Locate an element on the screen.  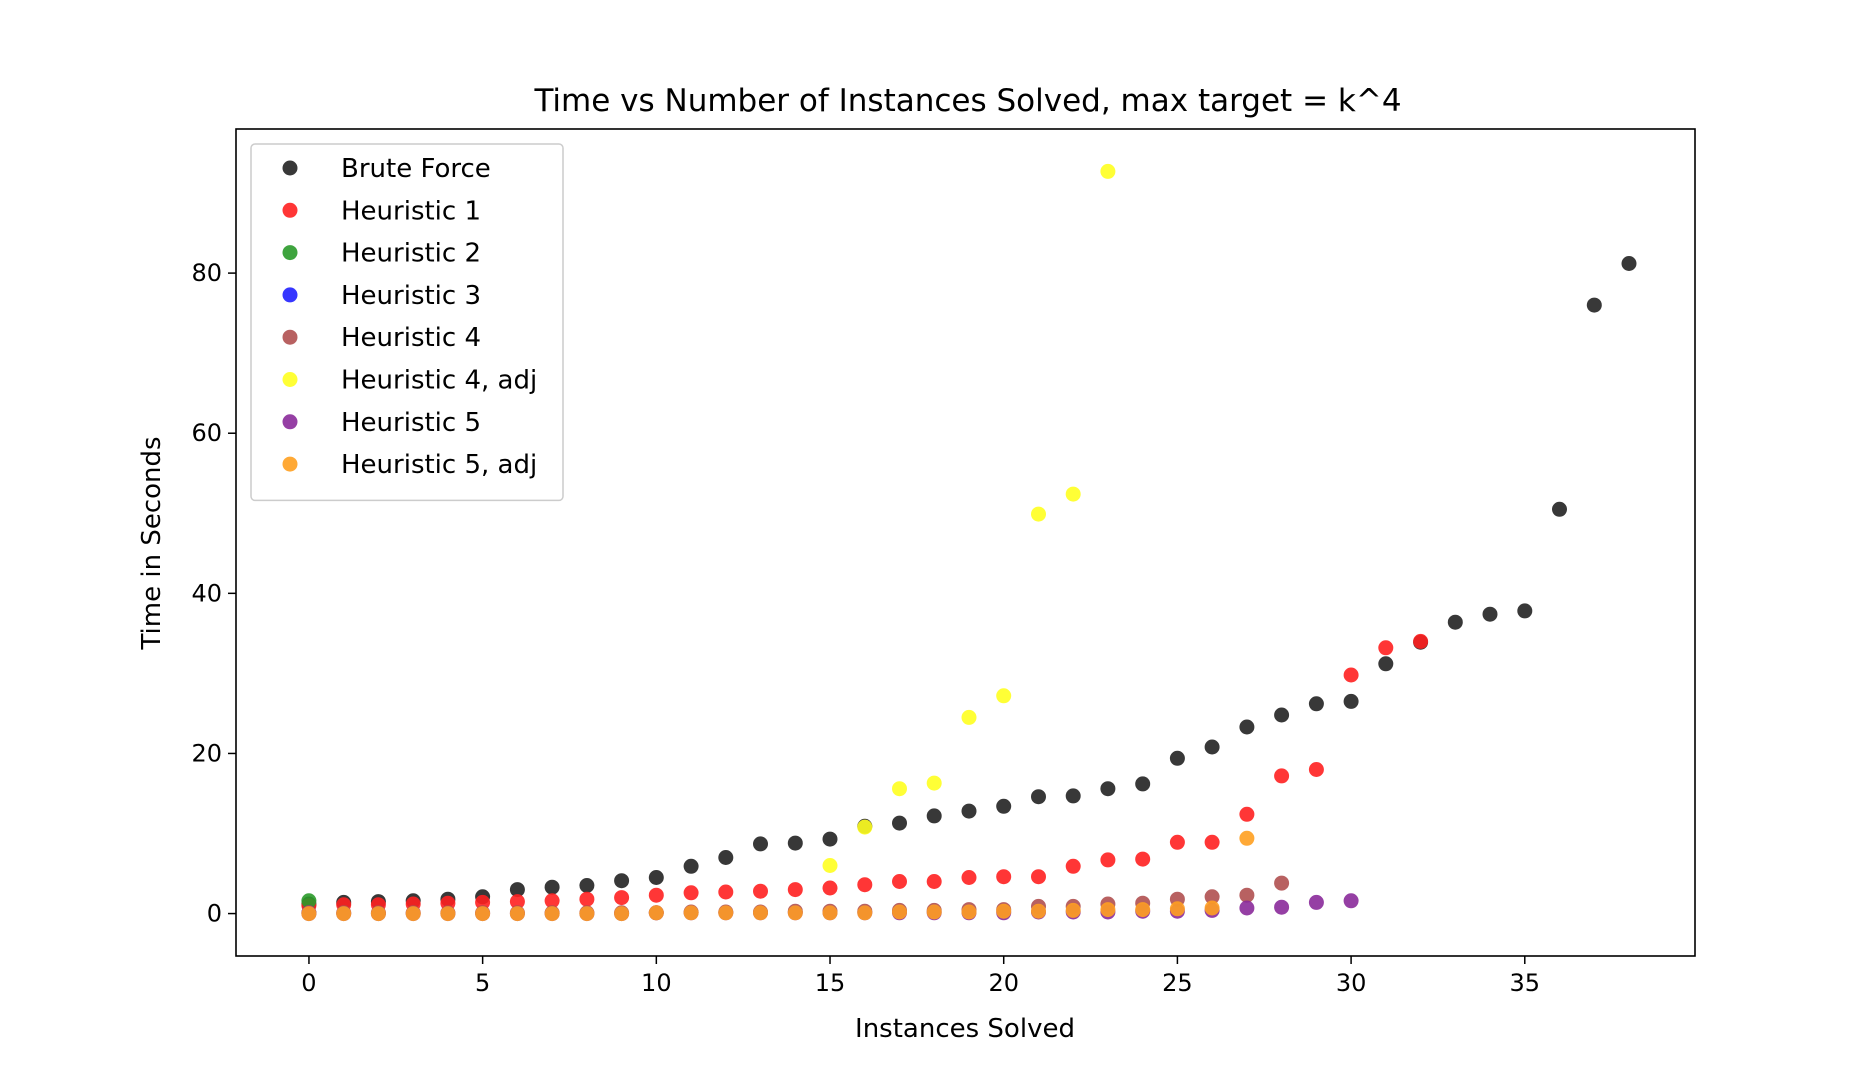
y-tick-label-1: 20 is located at coordinates (206, 753).